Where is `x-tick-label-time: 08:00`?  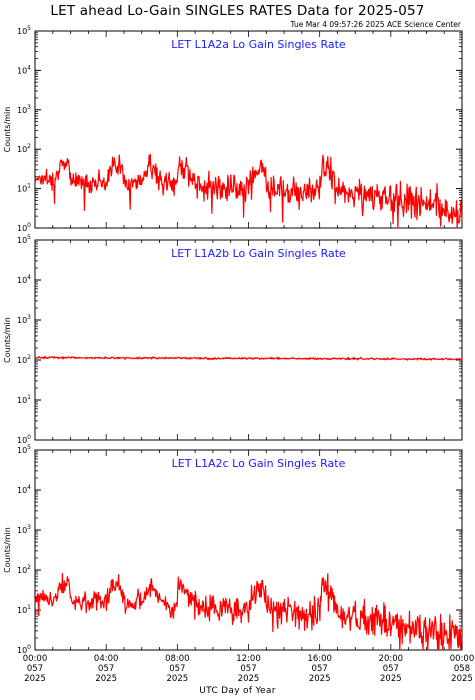
x-tick-label-time: 08:00 is located at coordinates (177, 659).